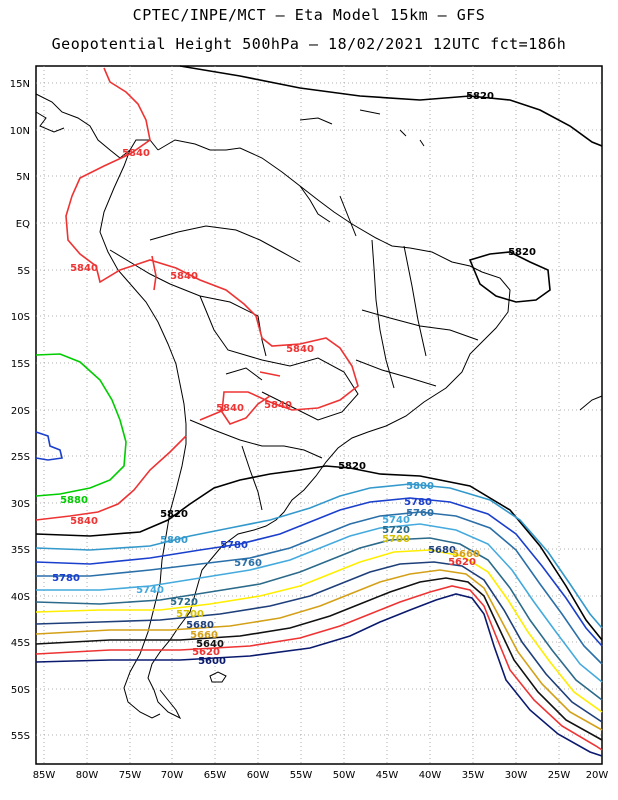  What do you see at coordinates (20, 364) in the screenshot?
I see `lat-label: 15S` at bounding box center [20, 364].